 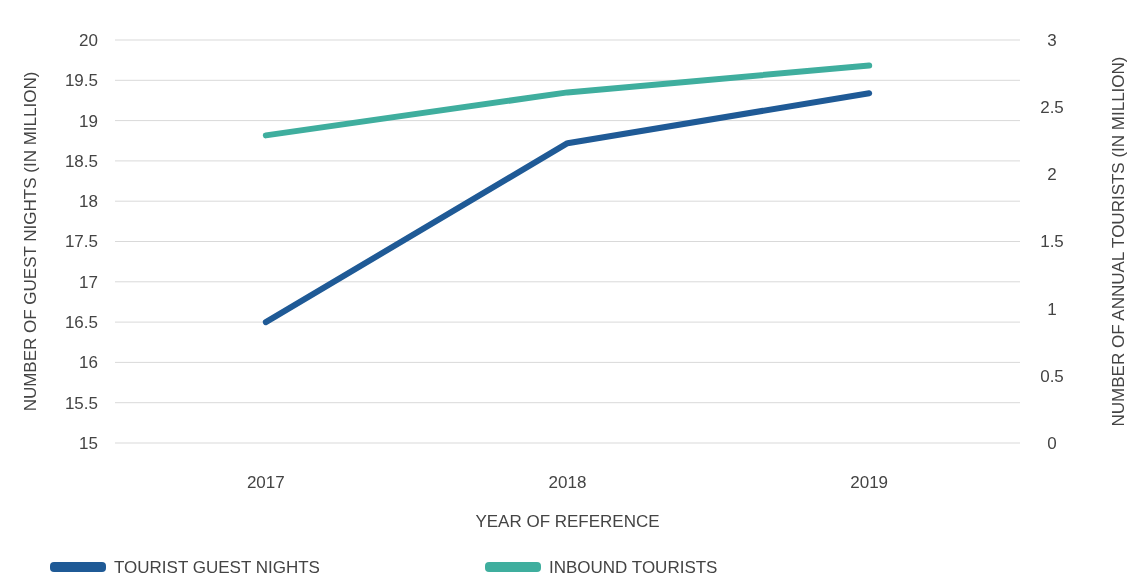 What do you see at coordinates (217, 567) in the screenshot?
I see `legend-label: TOURIST GUEST NIGHTS` at bounding box center [217, 567].